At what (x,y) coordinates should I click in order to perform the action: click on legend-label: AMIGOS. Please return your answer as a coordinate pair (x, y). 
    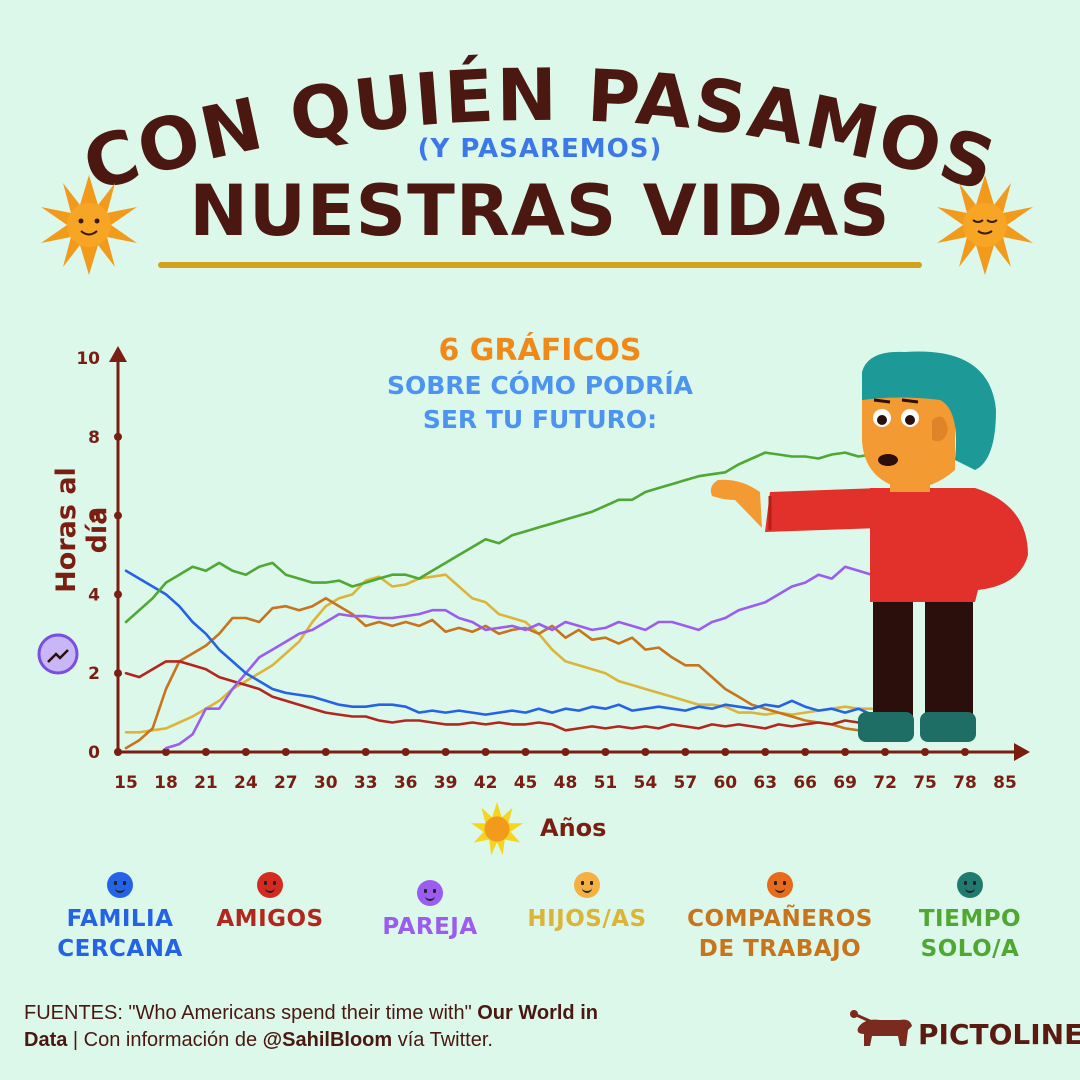
    Looking at the image, I should click on (270, 919).